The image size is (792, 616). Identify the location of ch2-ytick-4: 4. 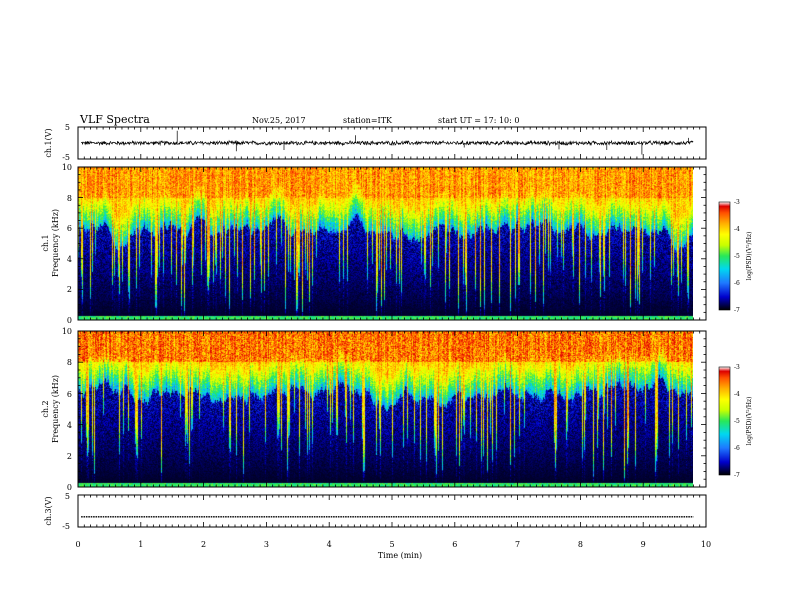
(69, 425).